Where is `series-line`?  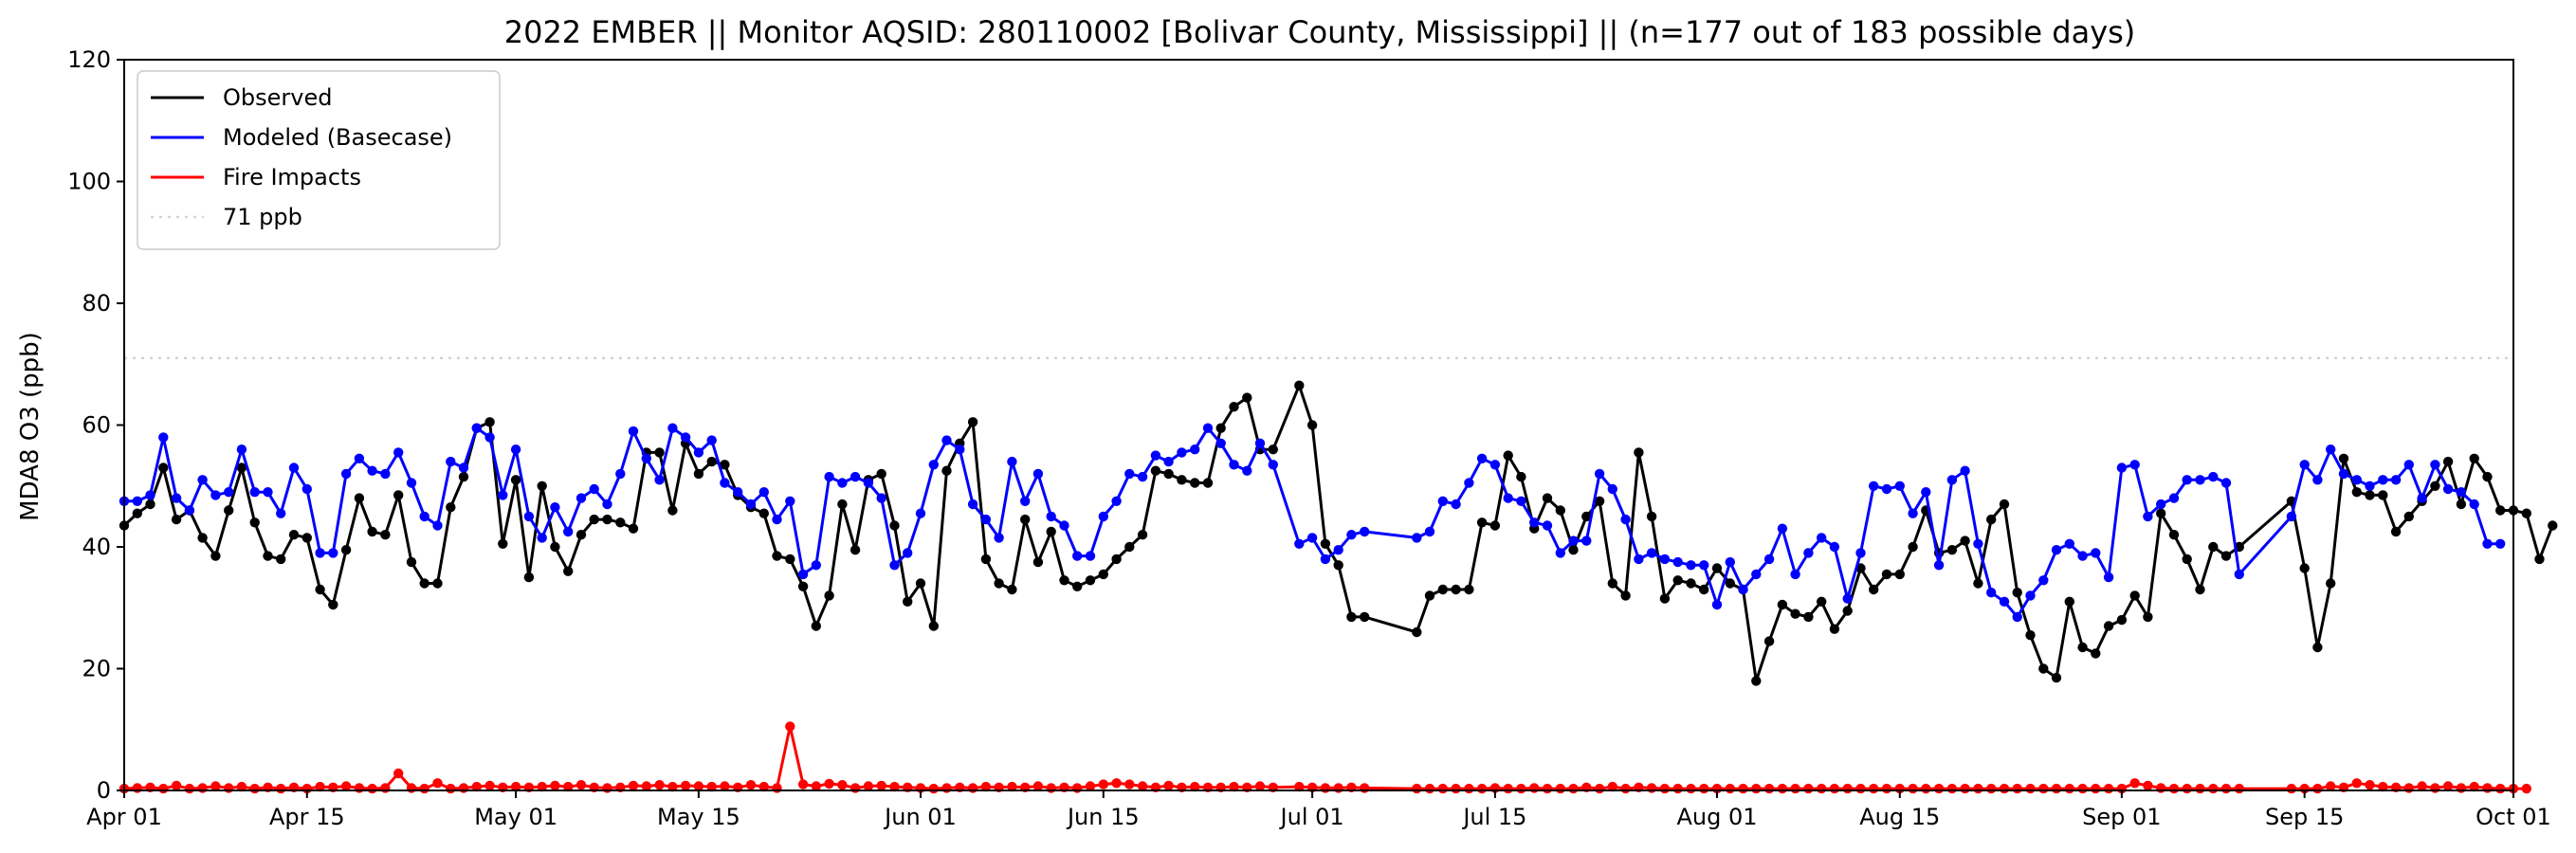
series-line is located at coordinates (1325, 757).